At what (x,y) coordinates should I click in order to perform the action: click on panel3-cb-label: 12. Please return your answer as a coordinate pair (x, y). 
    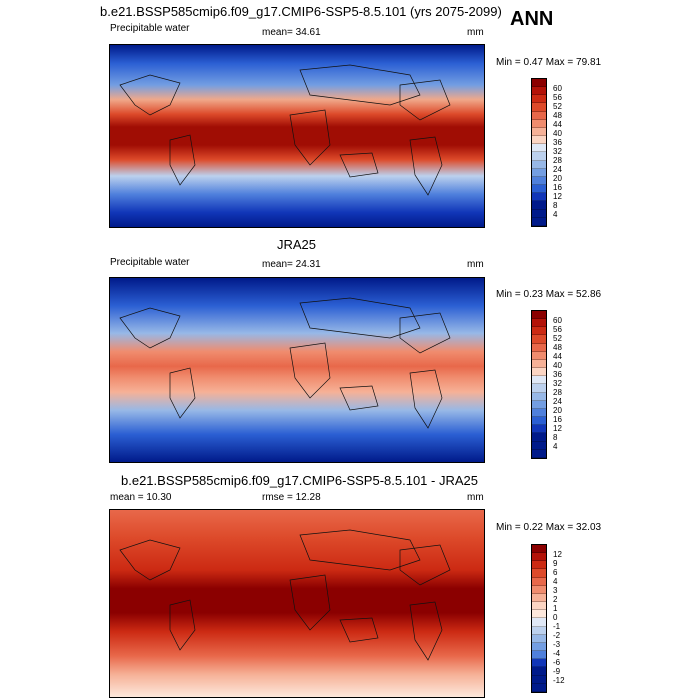
    Looking at the image, I should click on (557, 554).